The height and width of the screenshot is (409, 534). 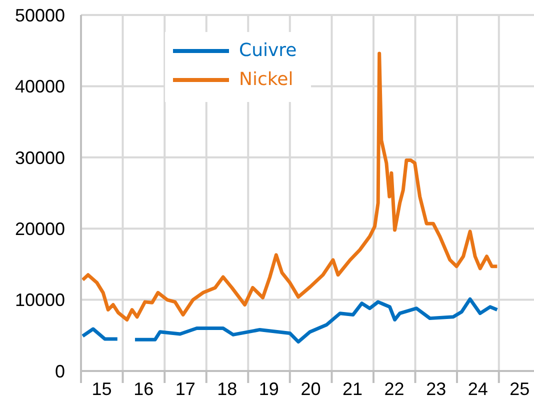 I want to click on x-tick-label: 16, so click(x=144, y=389).